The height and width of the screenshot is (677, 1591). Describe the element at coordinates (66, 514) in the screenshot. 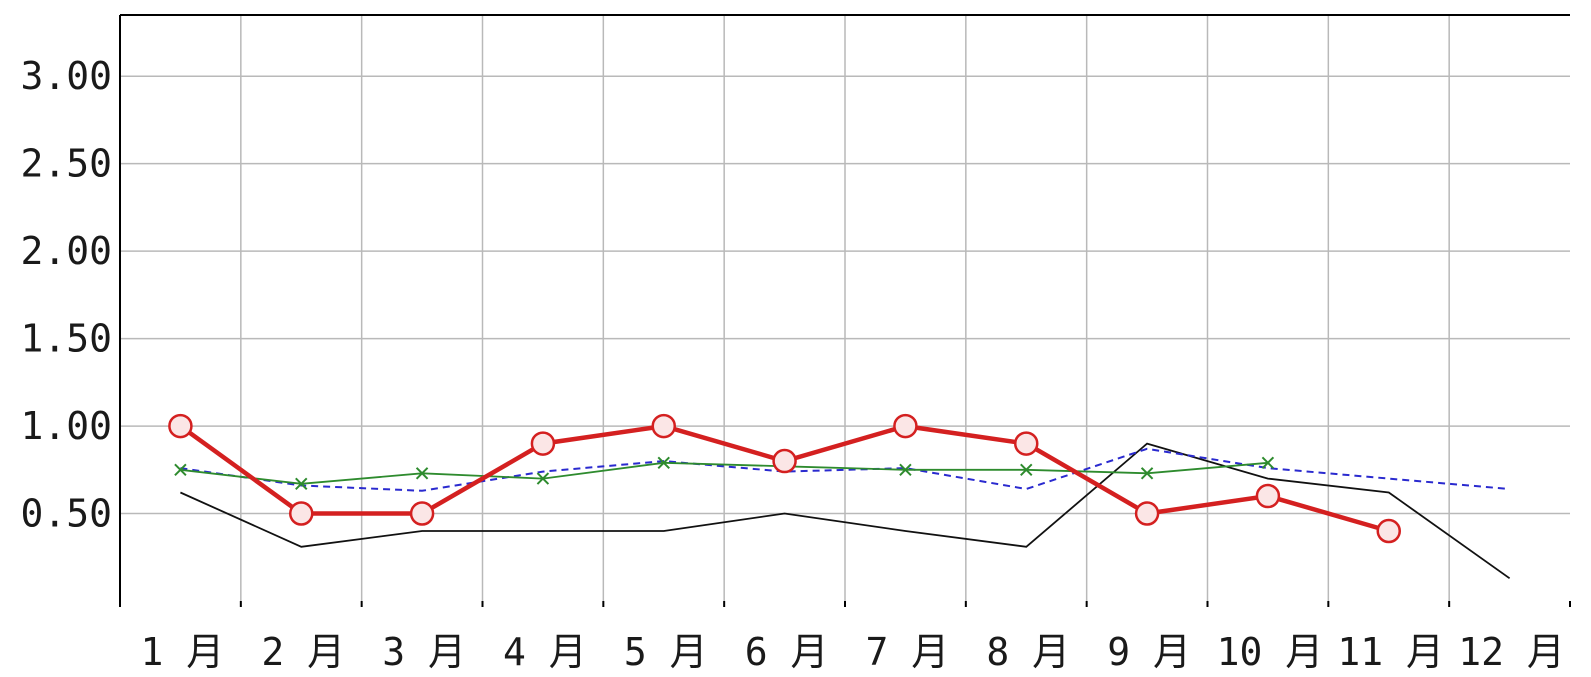

I see `y-tick-label: 0.50` at that location.